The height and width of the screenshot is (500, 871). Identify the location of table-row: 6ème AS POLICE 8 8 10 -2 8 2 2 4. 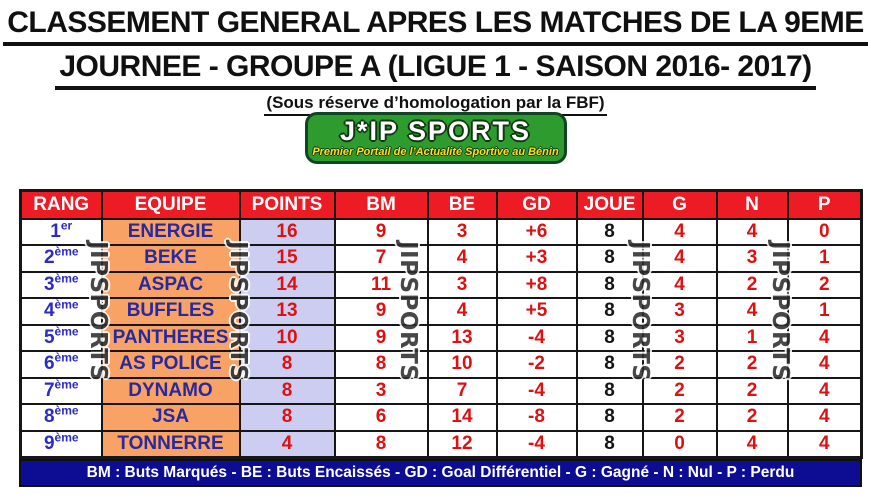
(441, 364).